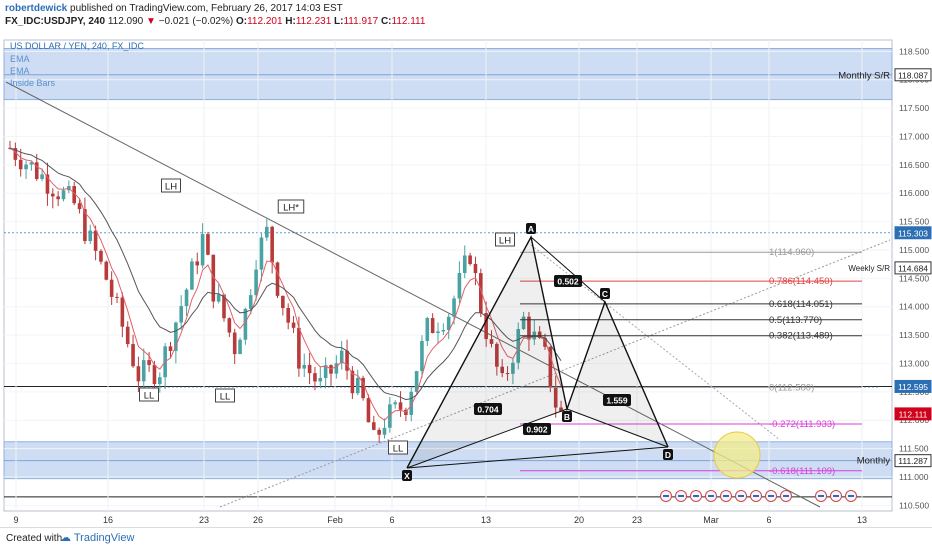  I want to click on created-with-label: Created with, so click(34, 538).